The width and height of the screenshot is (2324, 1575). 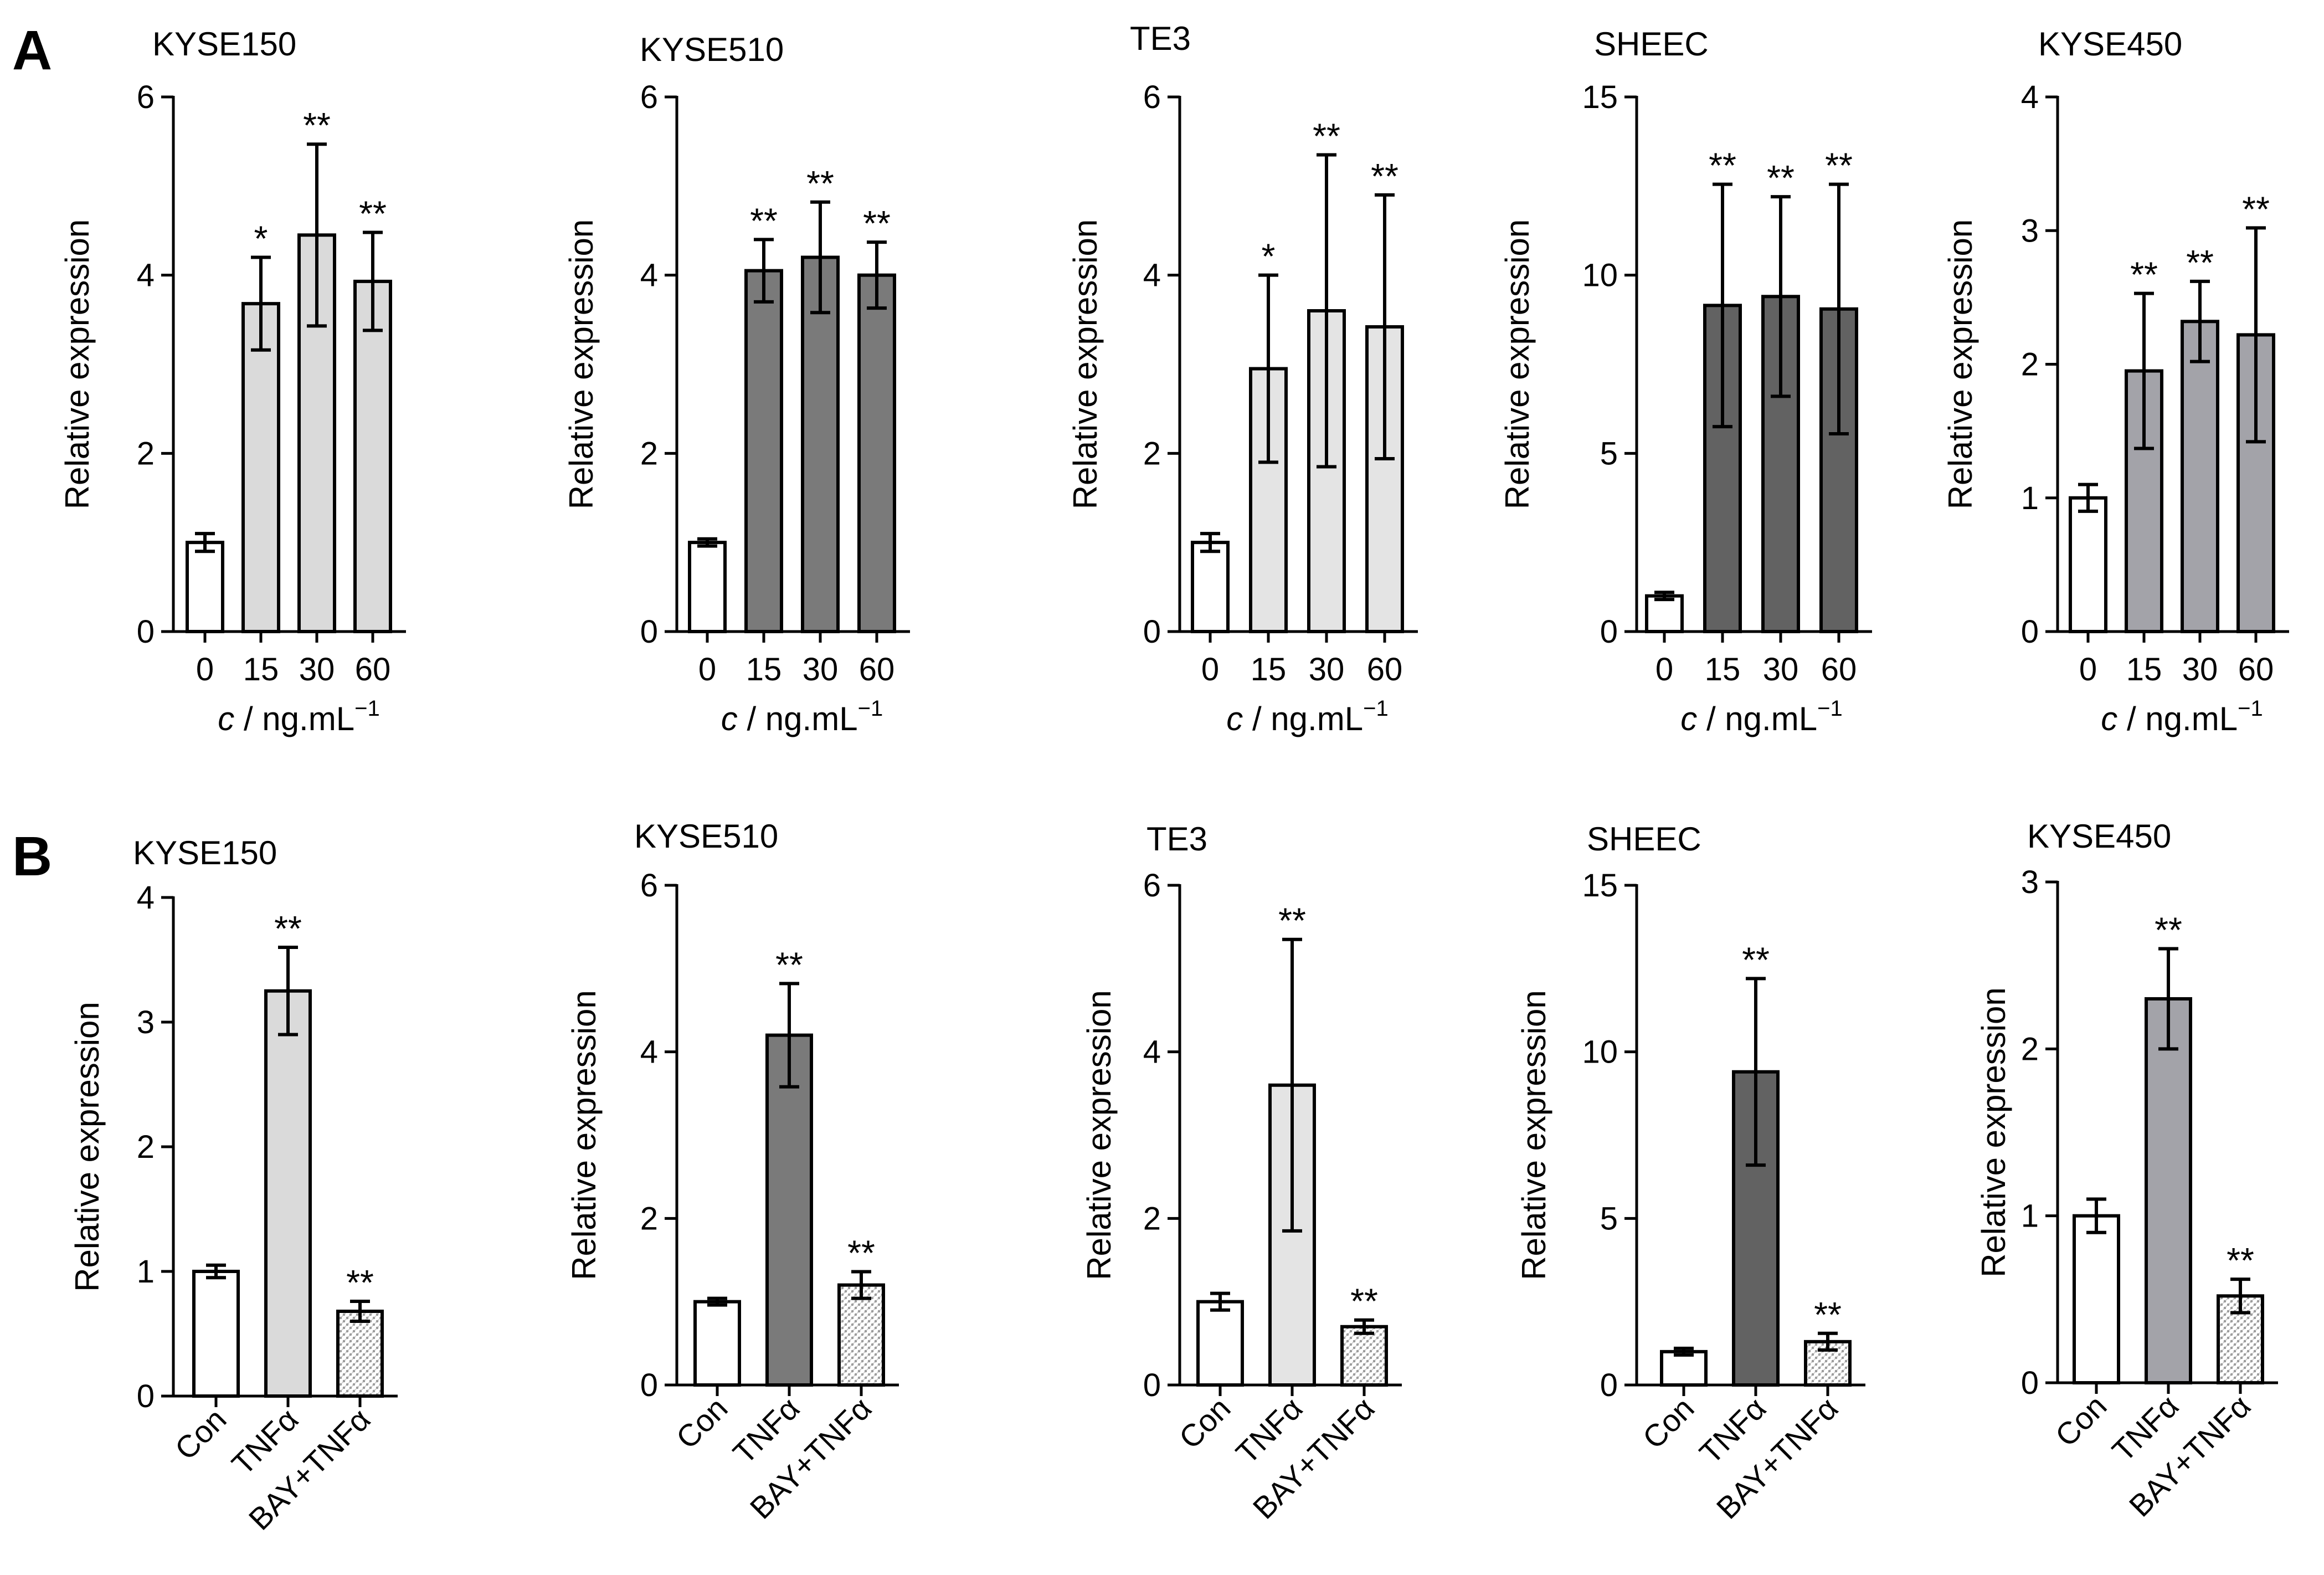 I want to click on y-tick-label: 5, so click(x=1609, y=453).